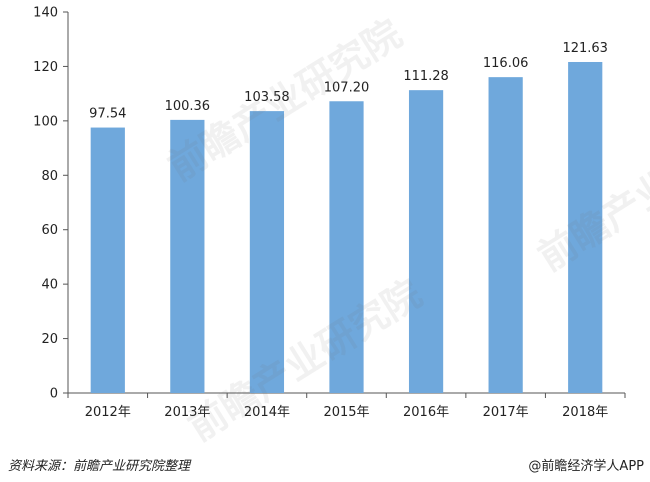 This screenshot has width=650, height=482. Describe the element at coordinates (49, 176) in the screenshot. I see `y-tick-label: 80` at that location.